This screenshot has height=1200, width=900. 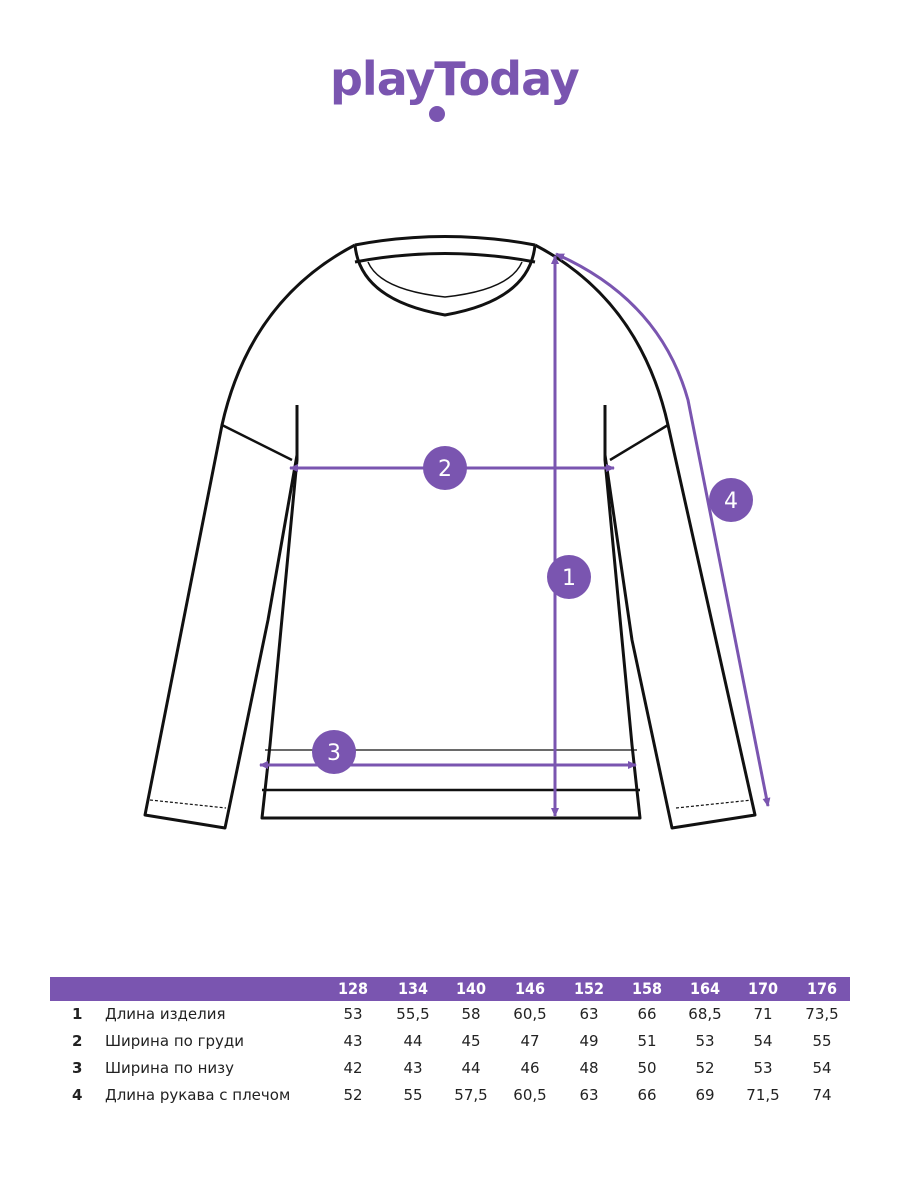 I want to click on table-row: 3 Ширина по низу 42 43 44 46 48 50 52 53 54, so click(x=450, y=1068).